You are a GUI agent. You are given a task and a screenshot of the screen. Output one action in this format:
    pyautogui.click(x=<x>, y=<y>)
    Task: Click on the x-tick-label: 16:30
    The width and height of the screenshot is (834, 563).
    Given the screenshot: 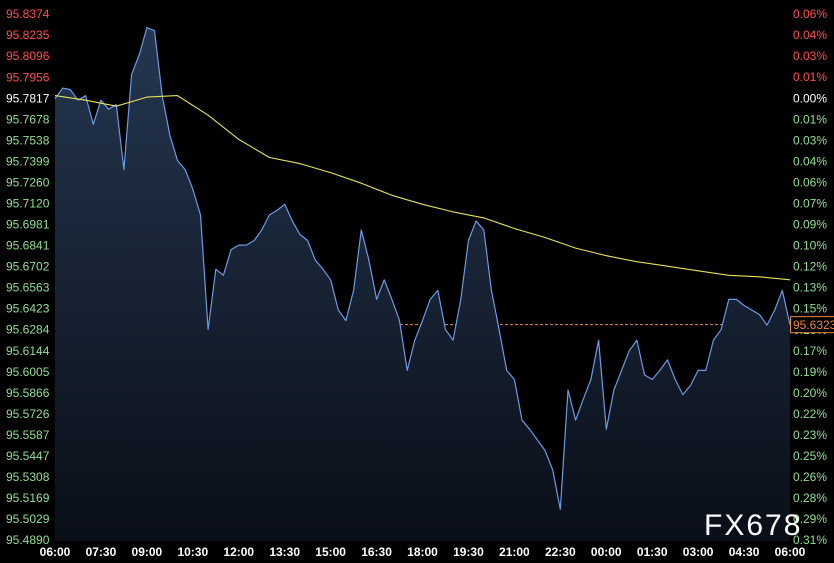 What is the action you would take?
    pyautogui.click(x=376, y=552)
    